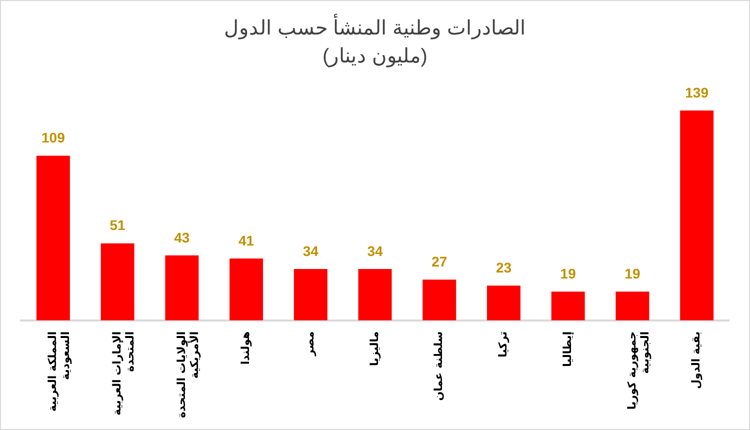  Describe the element at coordinates (118, 225) in the screenshot. I see `data-label: 51` at that location.